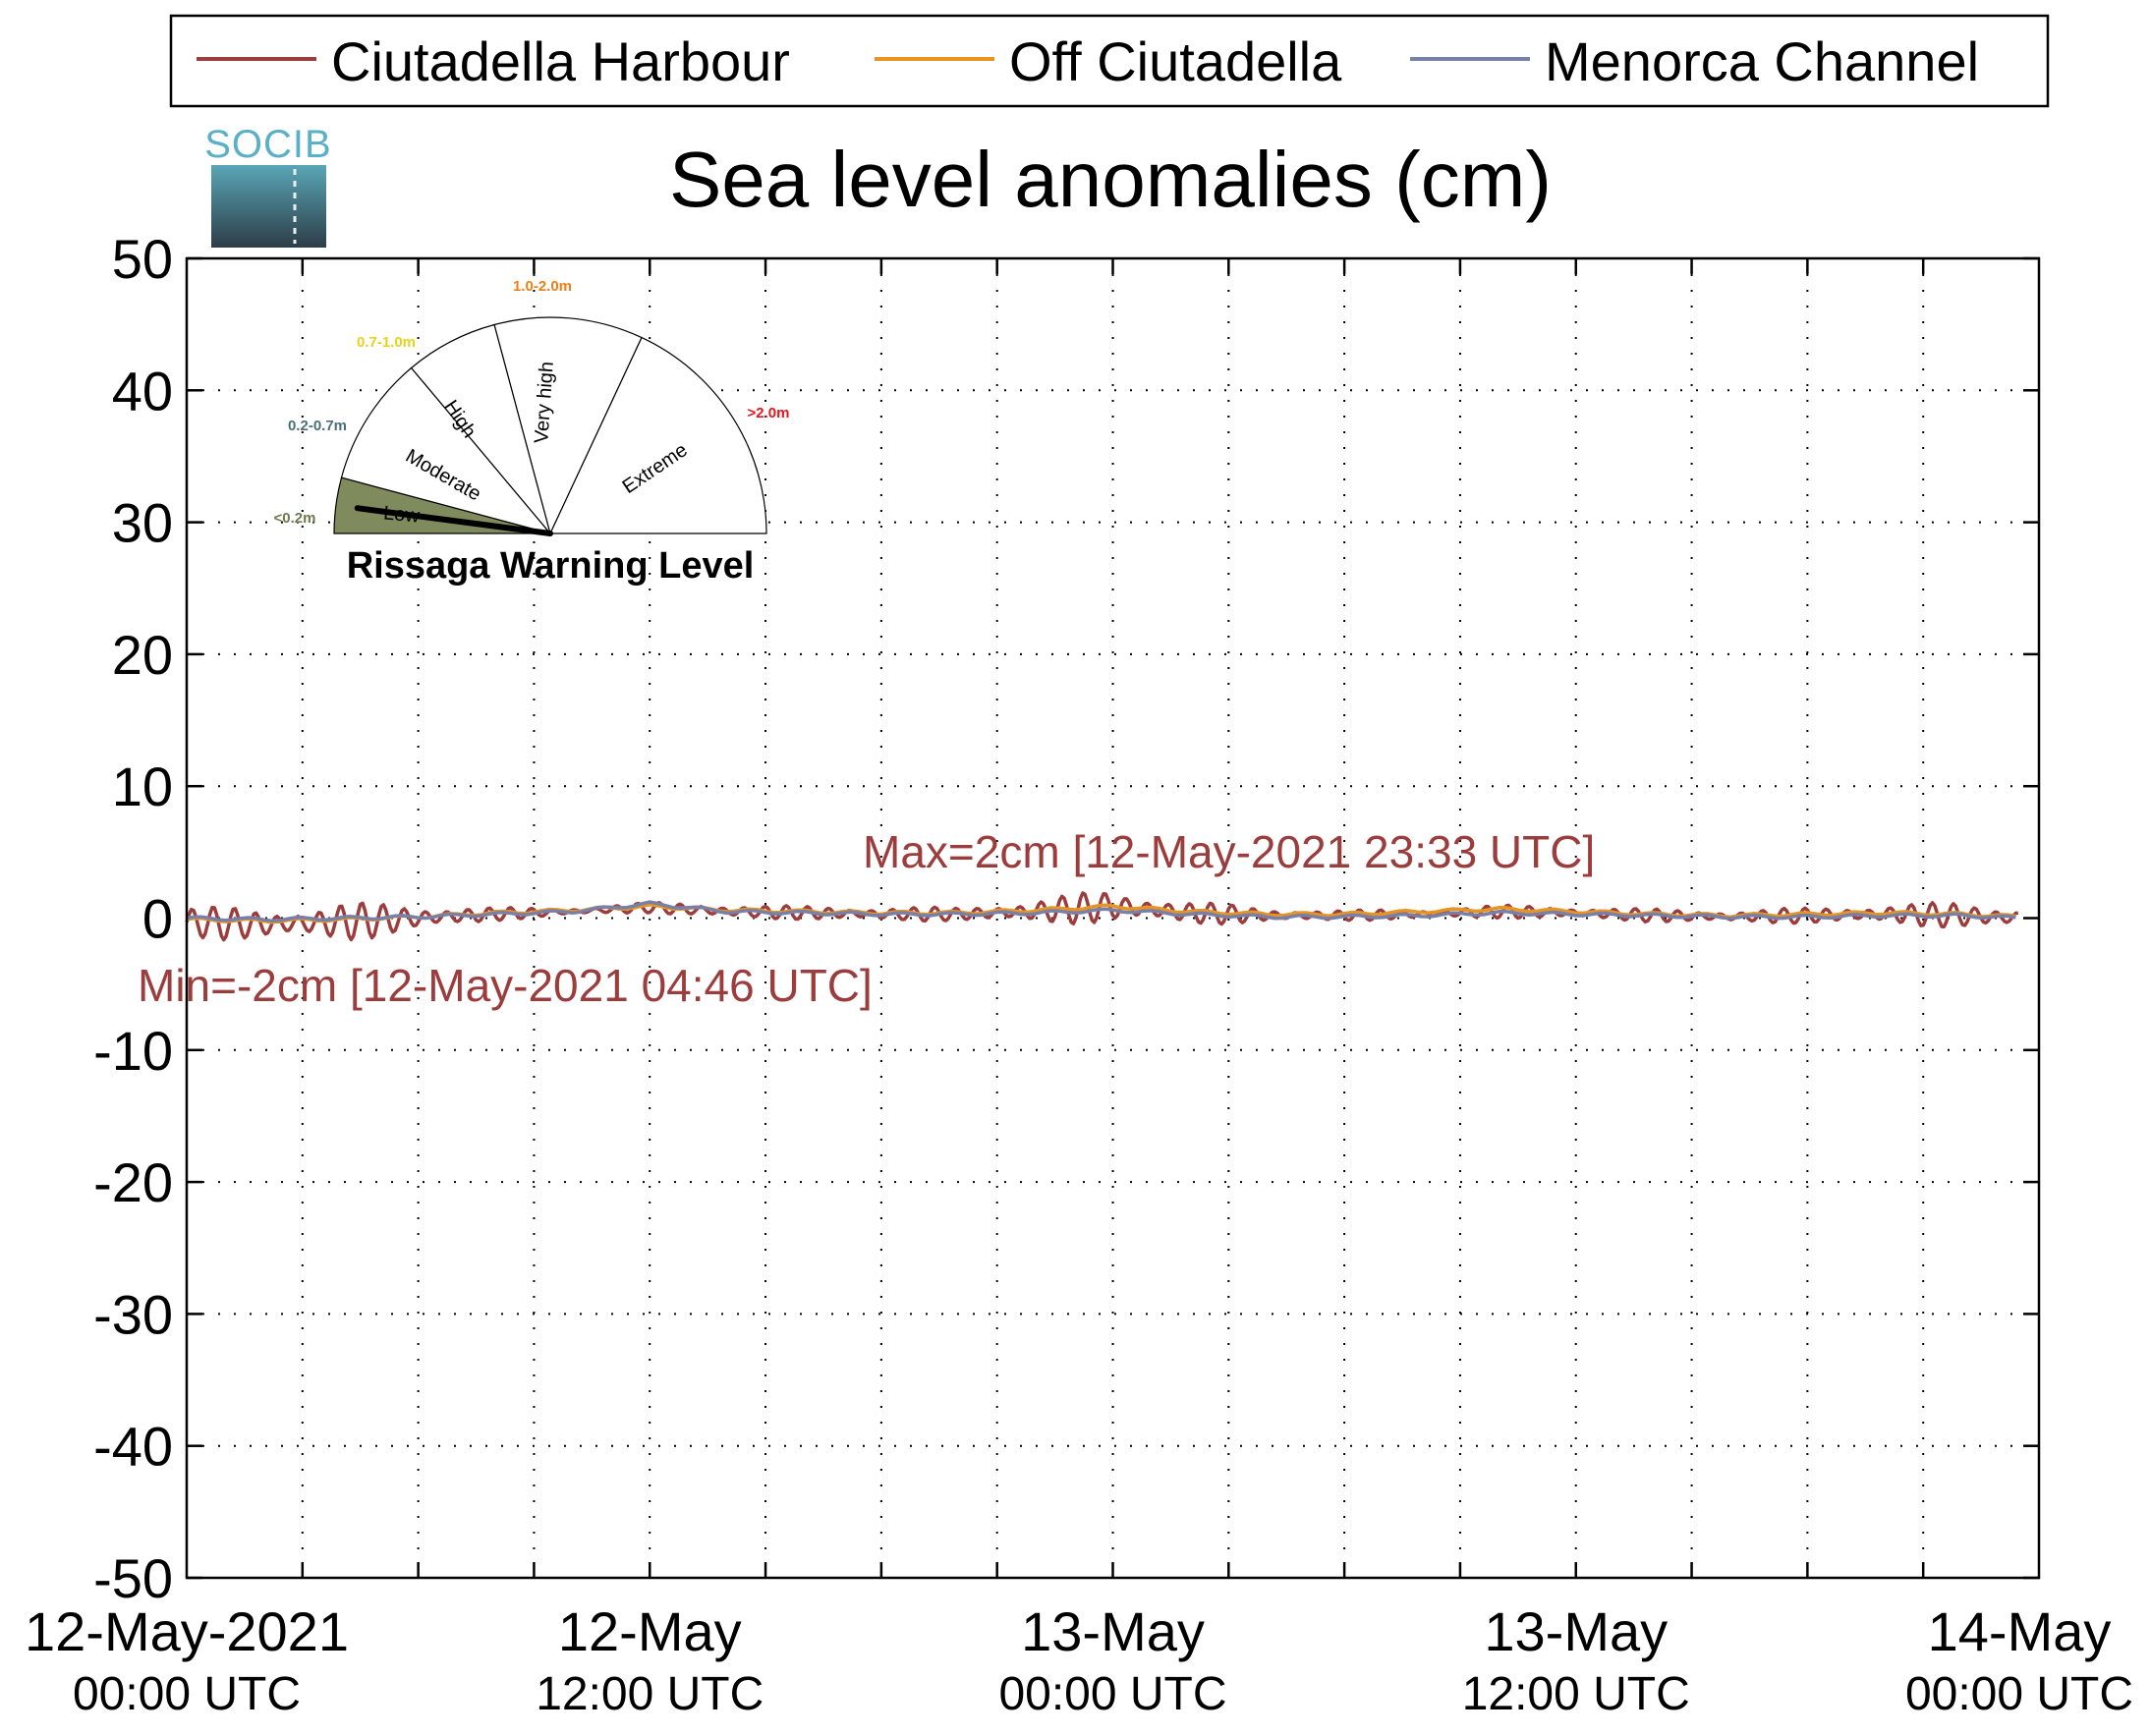  What do you see at coordinates (560, 61) in the screenshot?
I see `legend-label: Ciutadella Harbour` at bounding box center [560, 61].